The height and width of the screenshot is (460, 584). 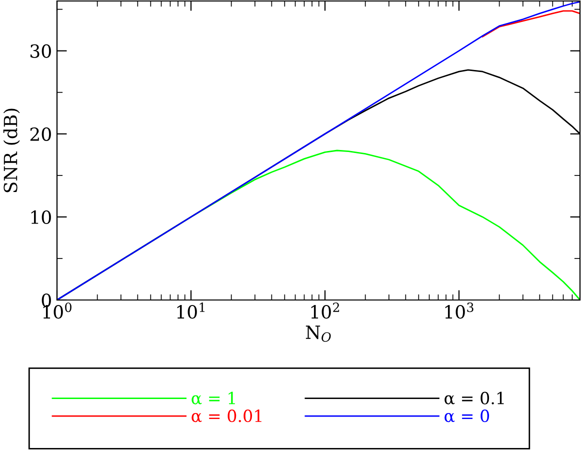 I want to click on x-axis-title: N$_{O}$, so click(x=318, y=334).